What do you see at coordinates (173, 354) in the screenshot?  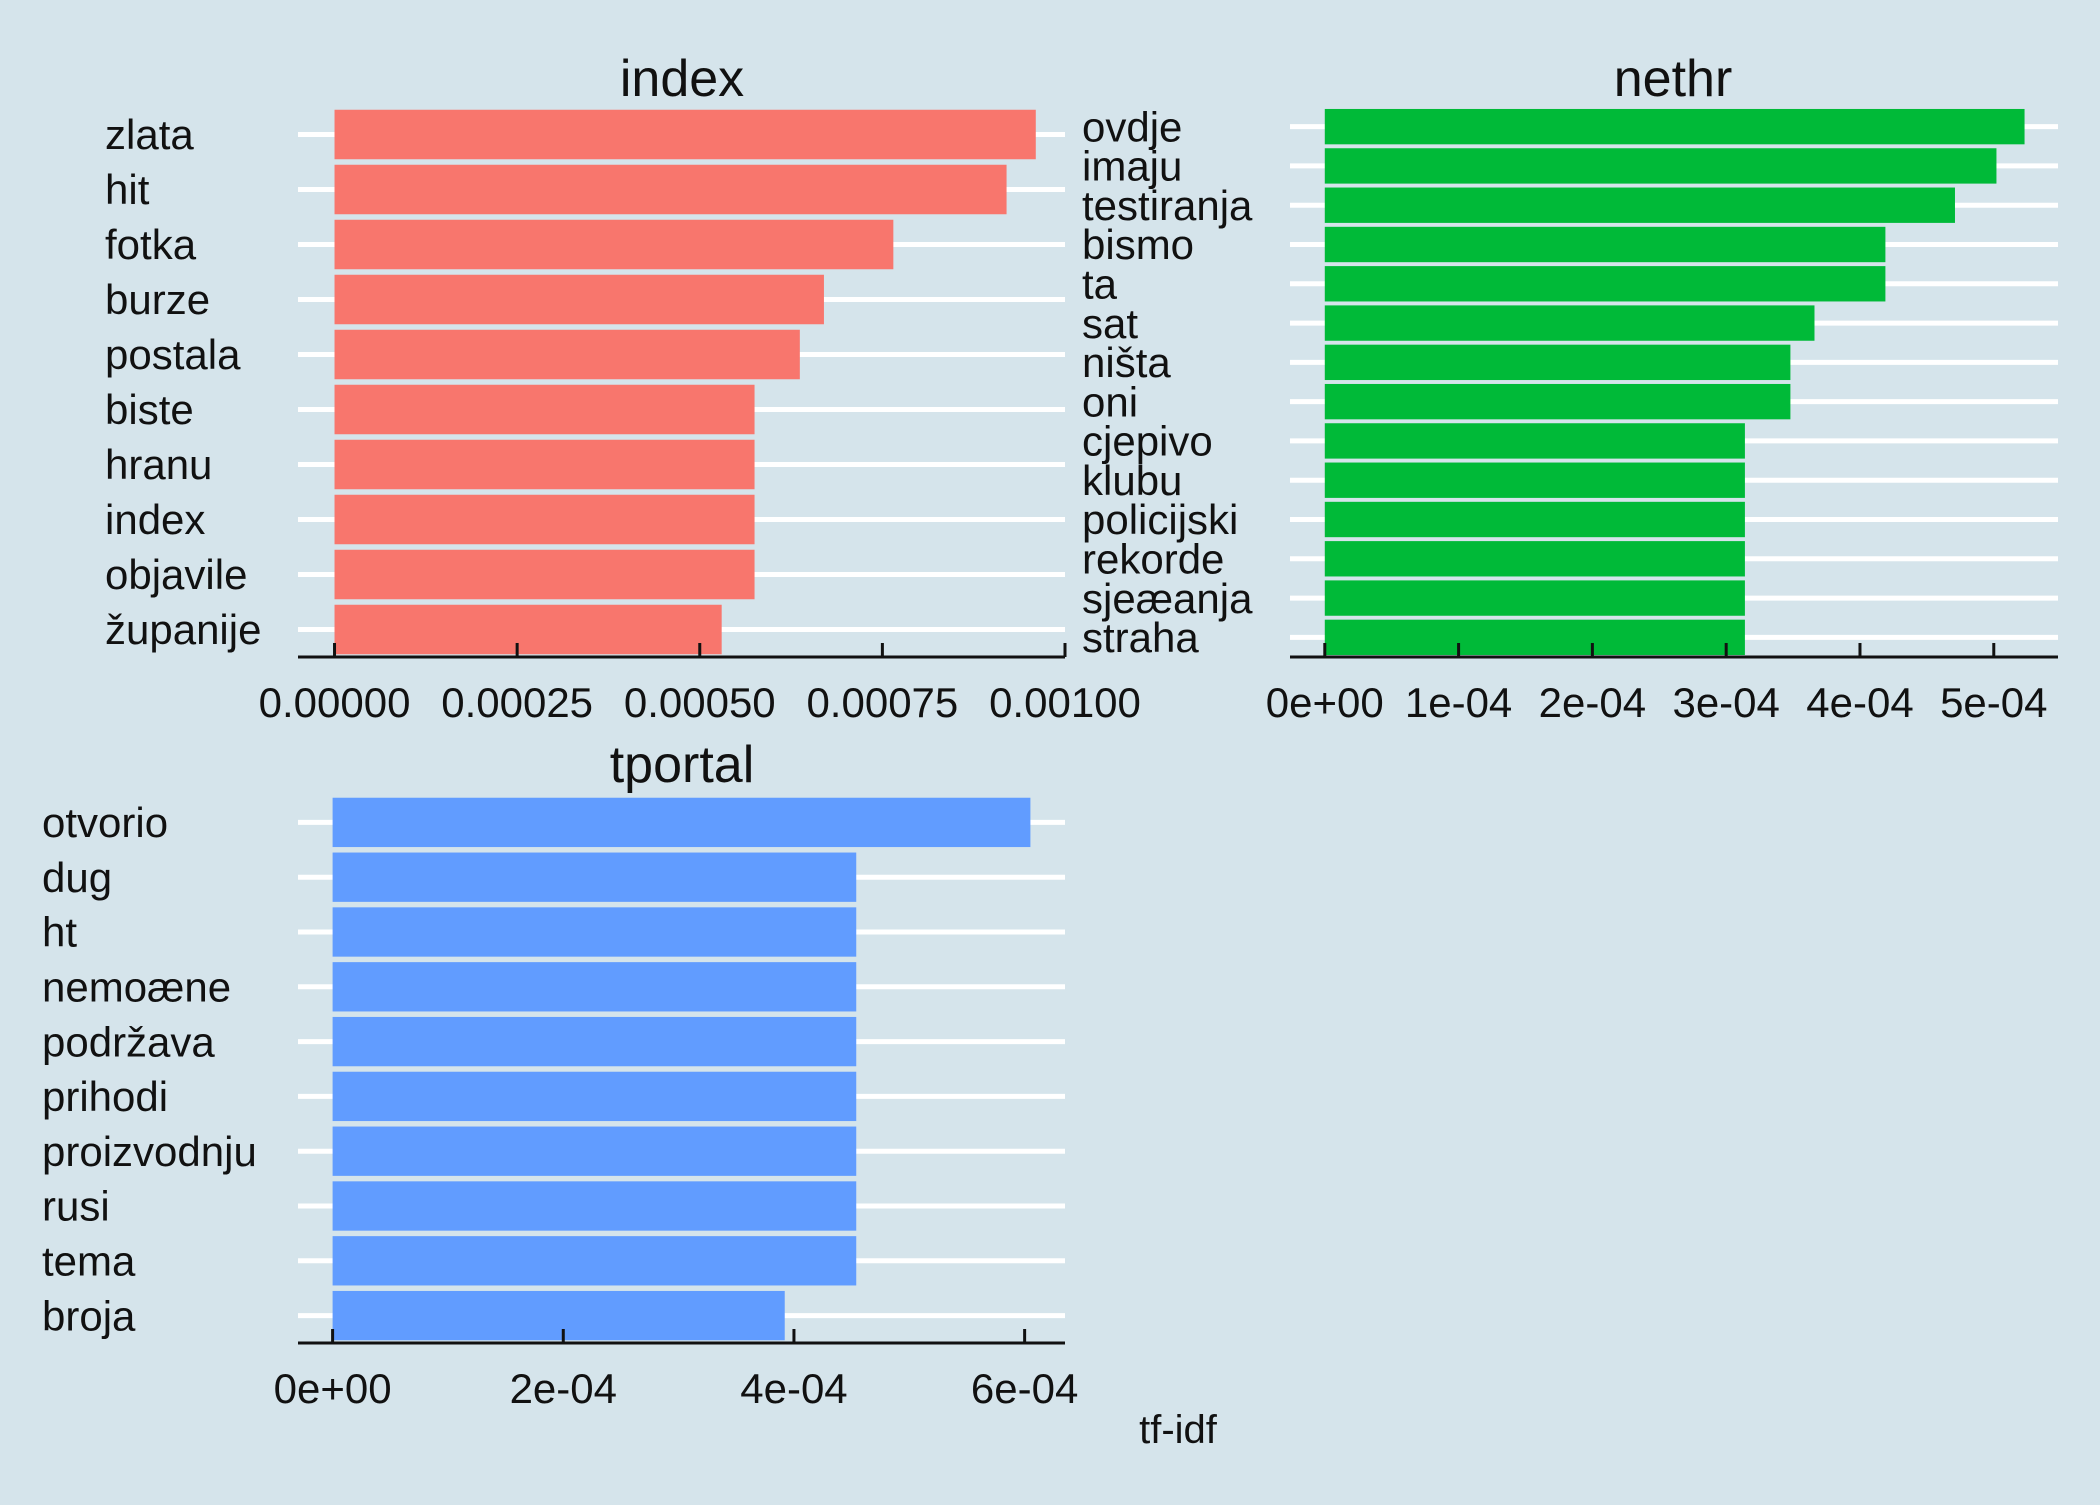 I see `category-label: postala` at bounding box center [173, 354].